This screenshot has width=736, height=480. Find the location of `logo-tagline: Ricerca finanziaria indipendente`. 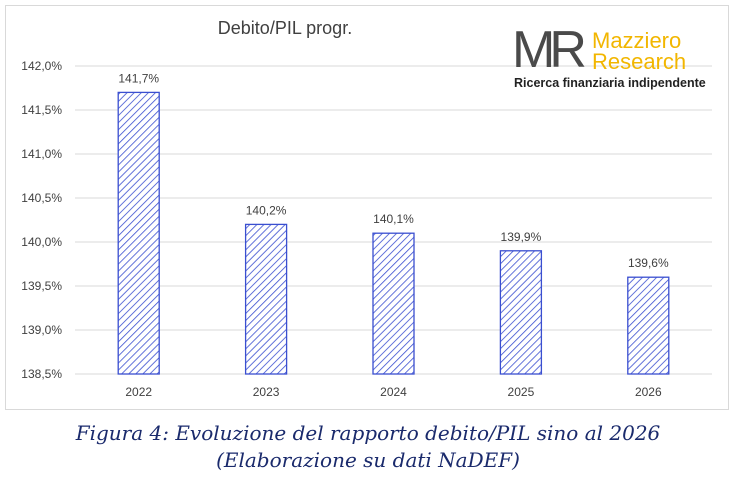

logo-tagline: Ricerca finanziaria indipendente is located at coordinates (610, 83).